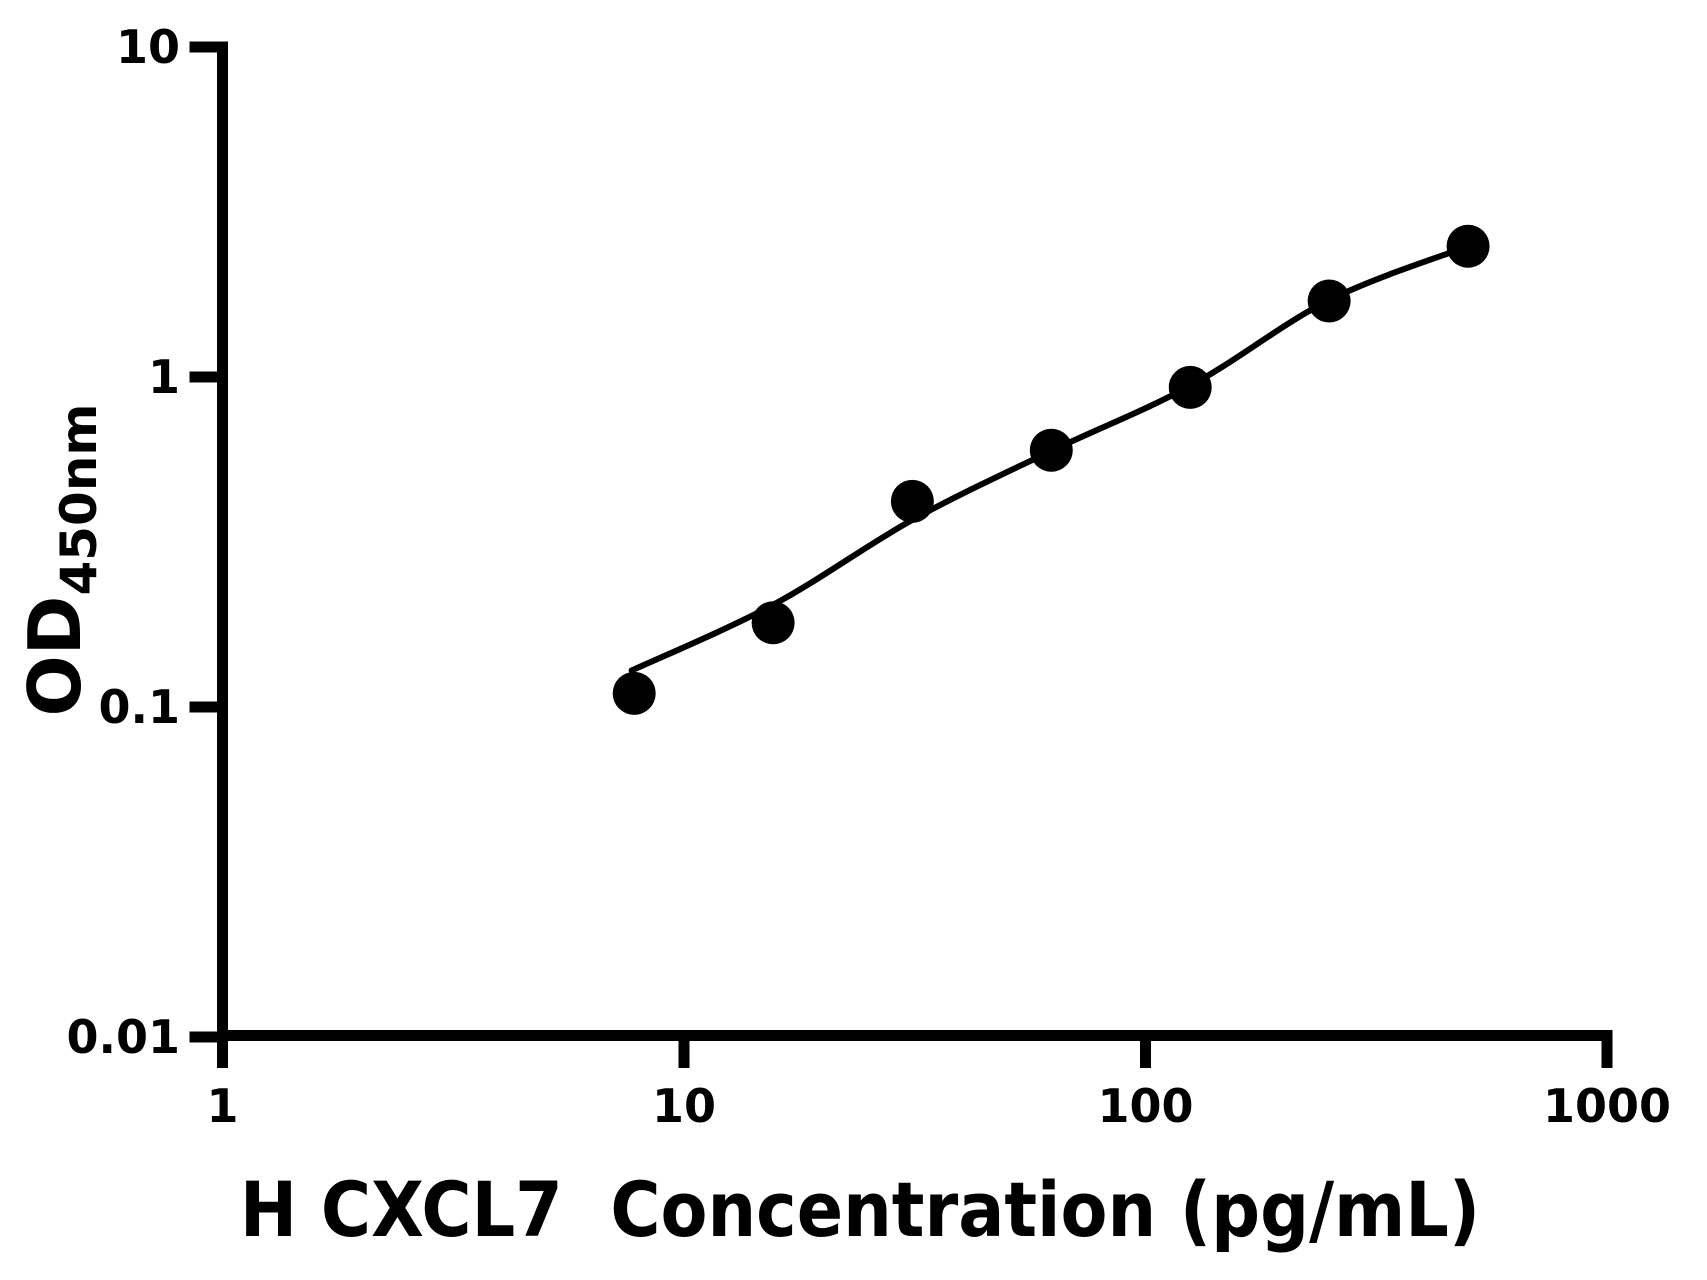 The image size is (1707, 1280). What do you see at coordinates (148, 47) in the screenshot?
I see `y-tick-label: 10` at bounding box center [148, 47].